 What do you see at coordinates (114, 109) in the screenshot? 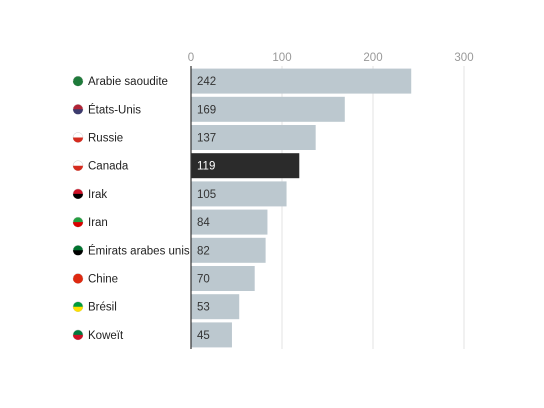
I see `category-label: États-Unis` at bounding box center [114, 109].